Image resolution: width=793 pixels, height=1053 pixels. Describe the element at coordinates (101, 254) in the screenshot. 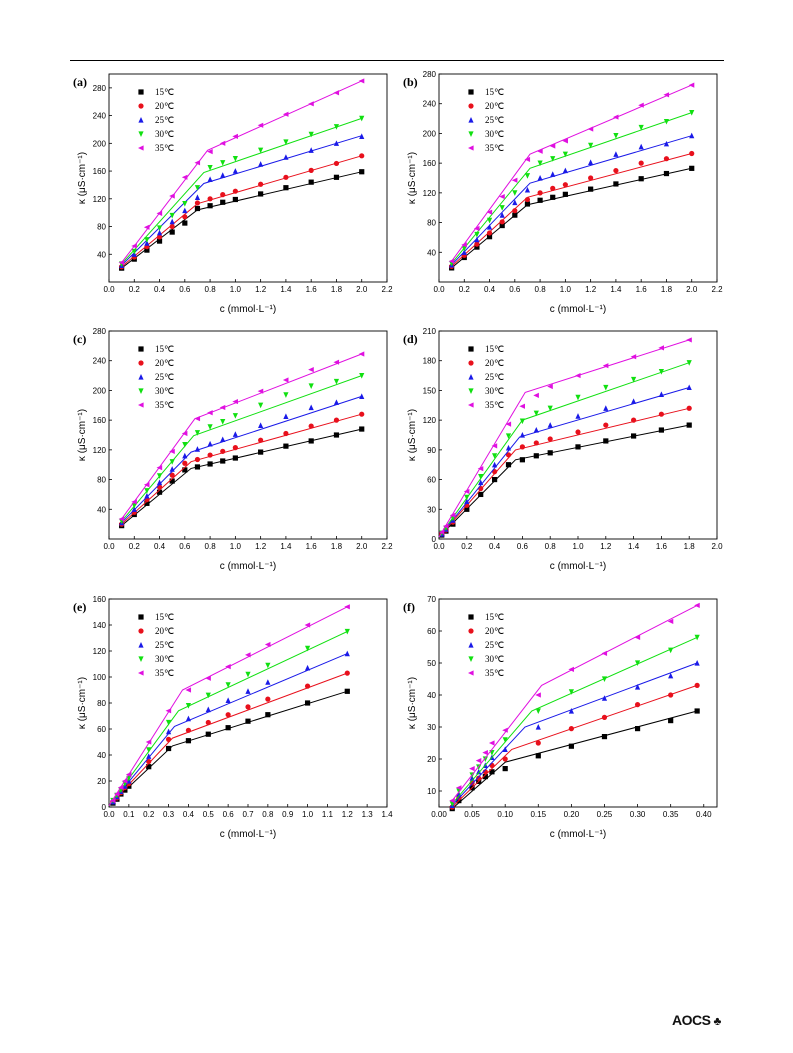

I see `y-tick-label: 40` at that location.